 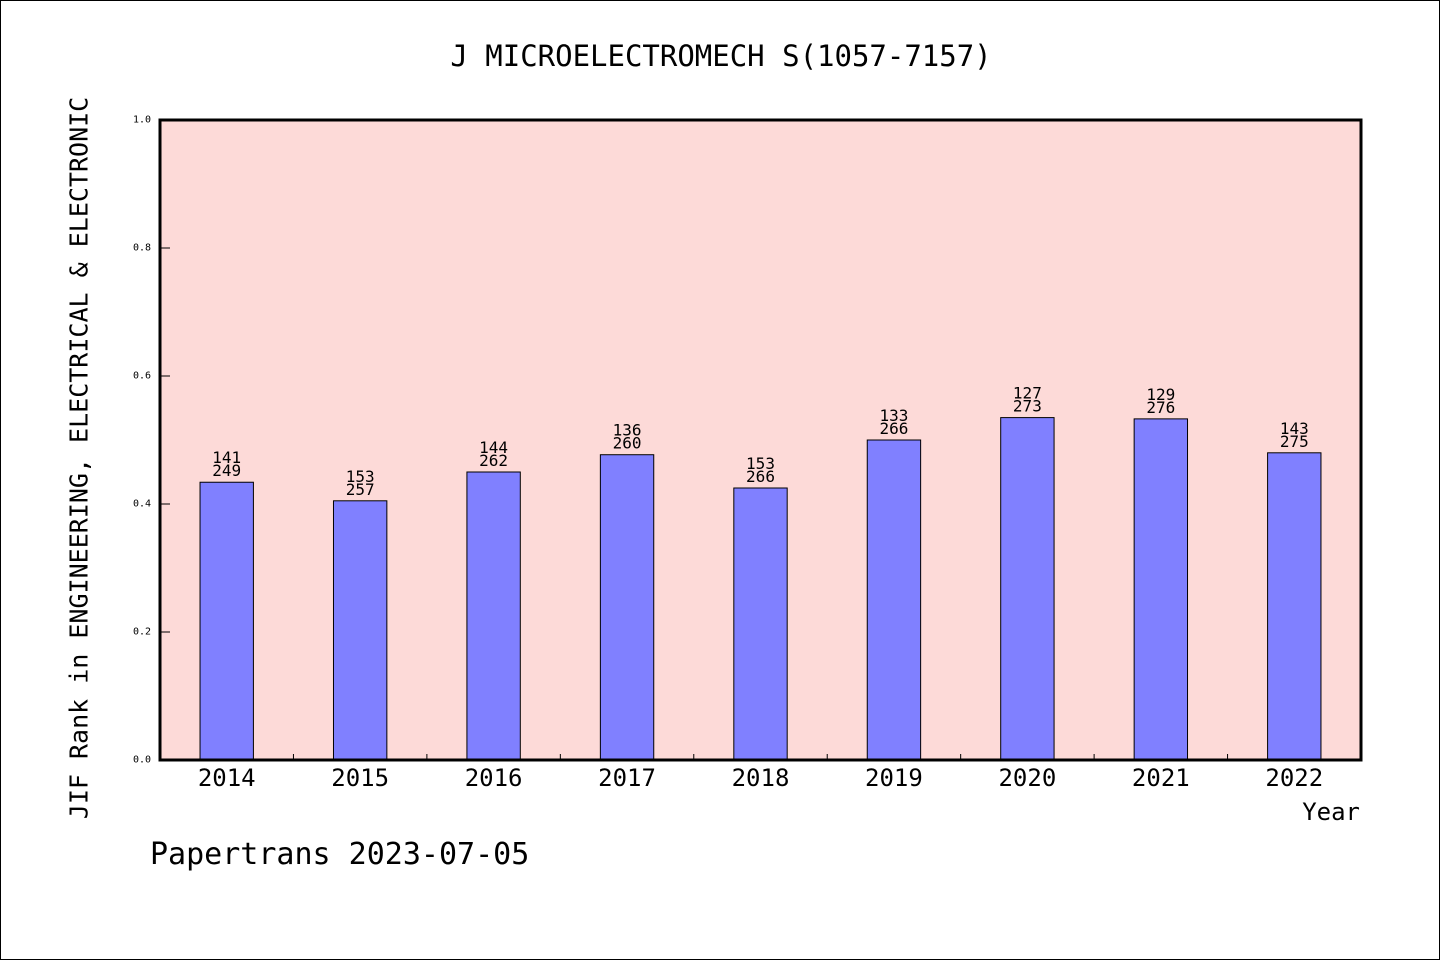 What do you see at coordinates (627, 430) in the screenshot?
I see `data-label-rank: 136` at bounding box center [627, 430].